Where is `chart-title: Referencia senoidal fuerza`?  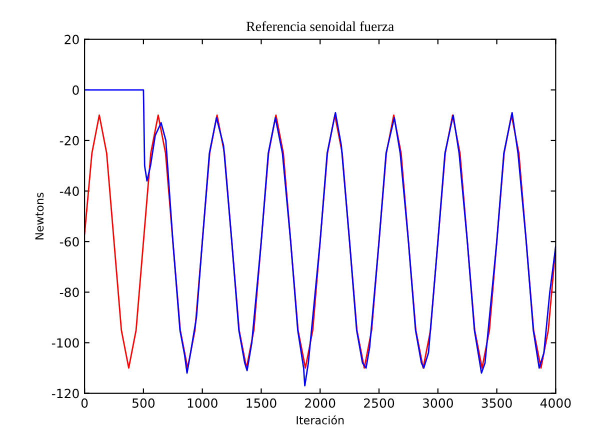 chart-title: Referencia senoidal fuerza is located at coordinates (320, 26).